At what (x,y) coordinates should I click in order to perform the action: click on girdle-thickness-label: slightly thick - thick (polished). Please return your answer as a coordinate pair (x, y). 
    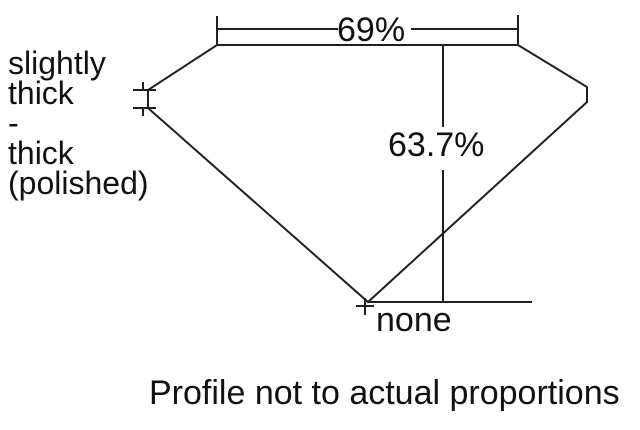
    Looking at the image, I should click on (78, 123).